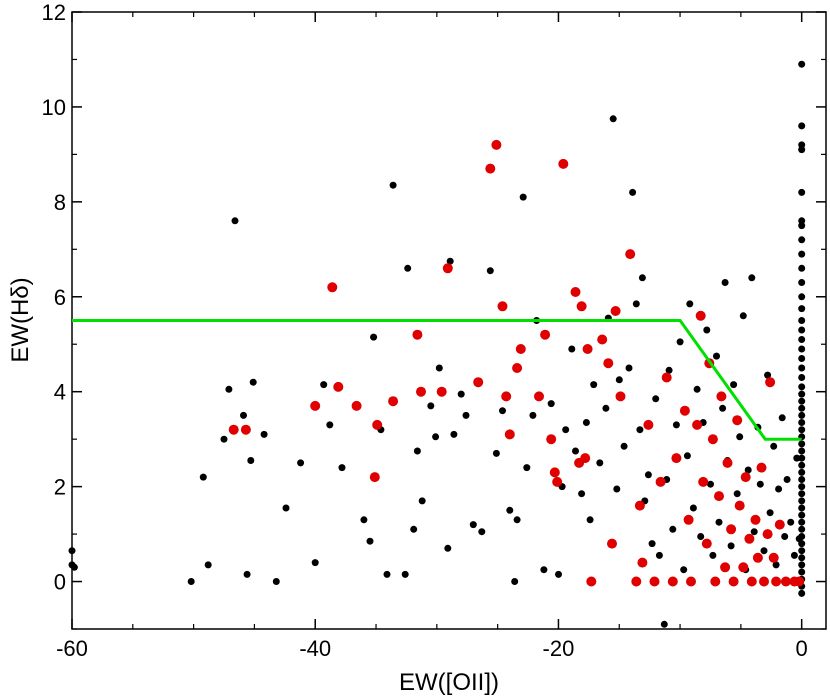  I want to click on y-axis-title: EW(Hδ), so click(20, 319).